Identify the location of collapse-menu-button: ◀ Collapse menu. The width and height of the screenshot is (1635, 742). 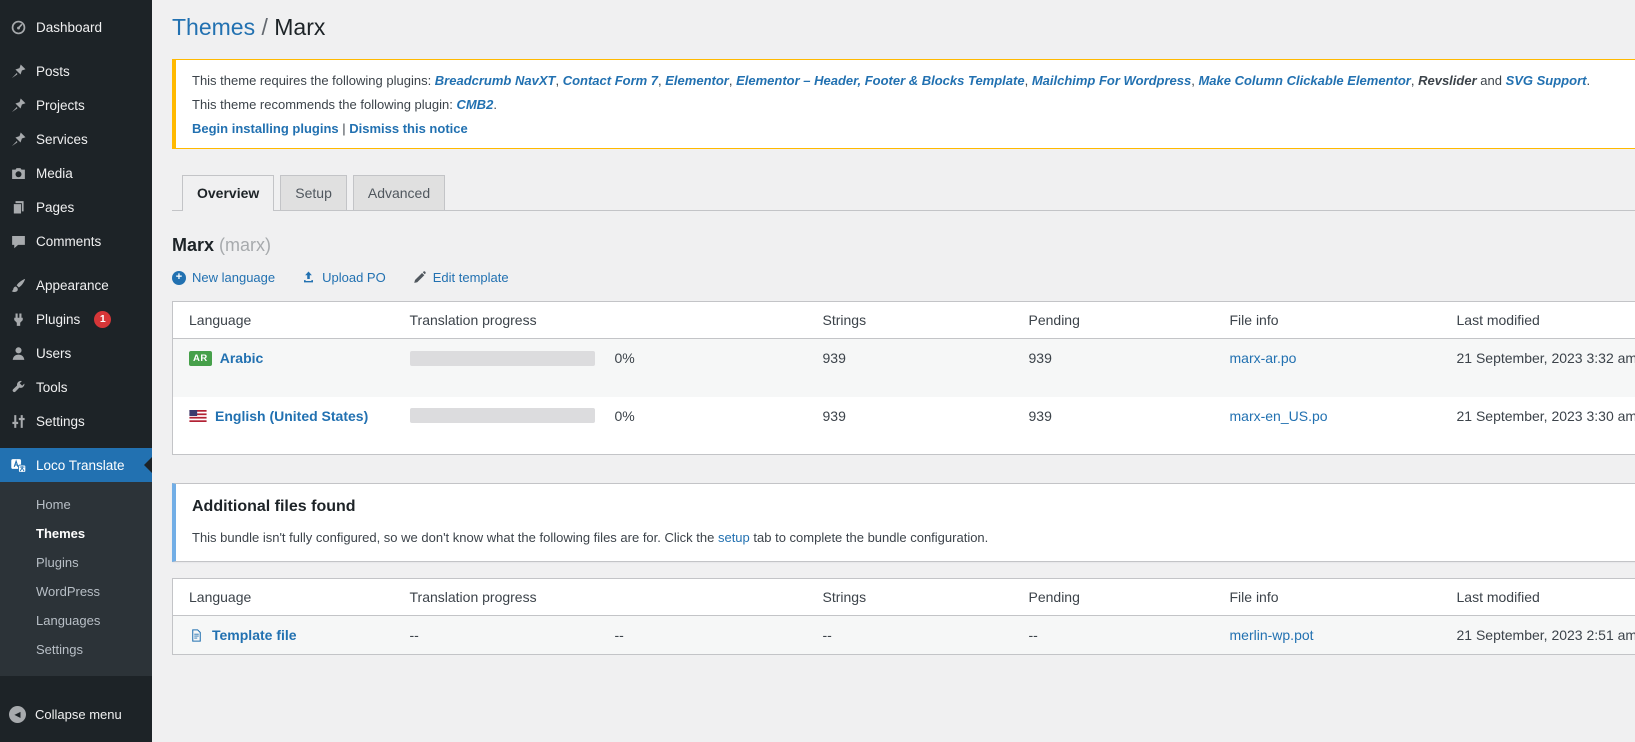
(76, 714).